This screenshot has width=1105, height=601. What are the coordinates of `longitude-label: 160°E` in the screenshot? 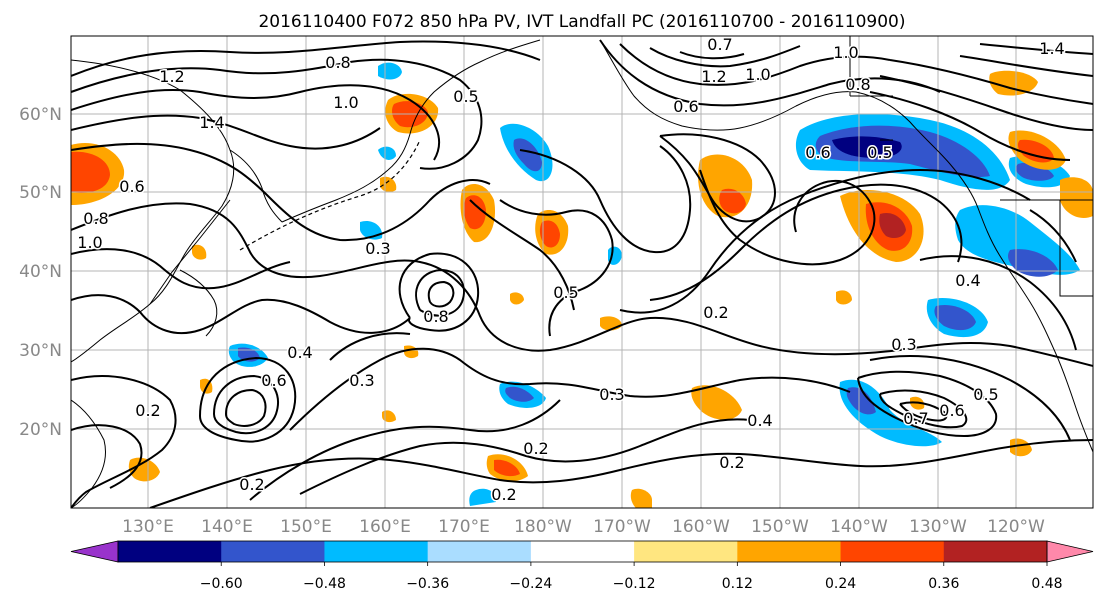 It's located at (385, 527).